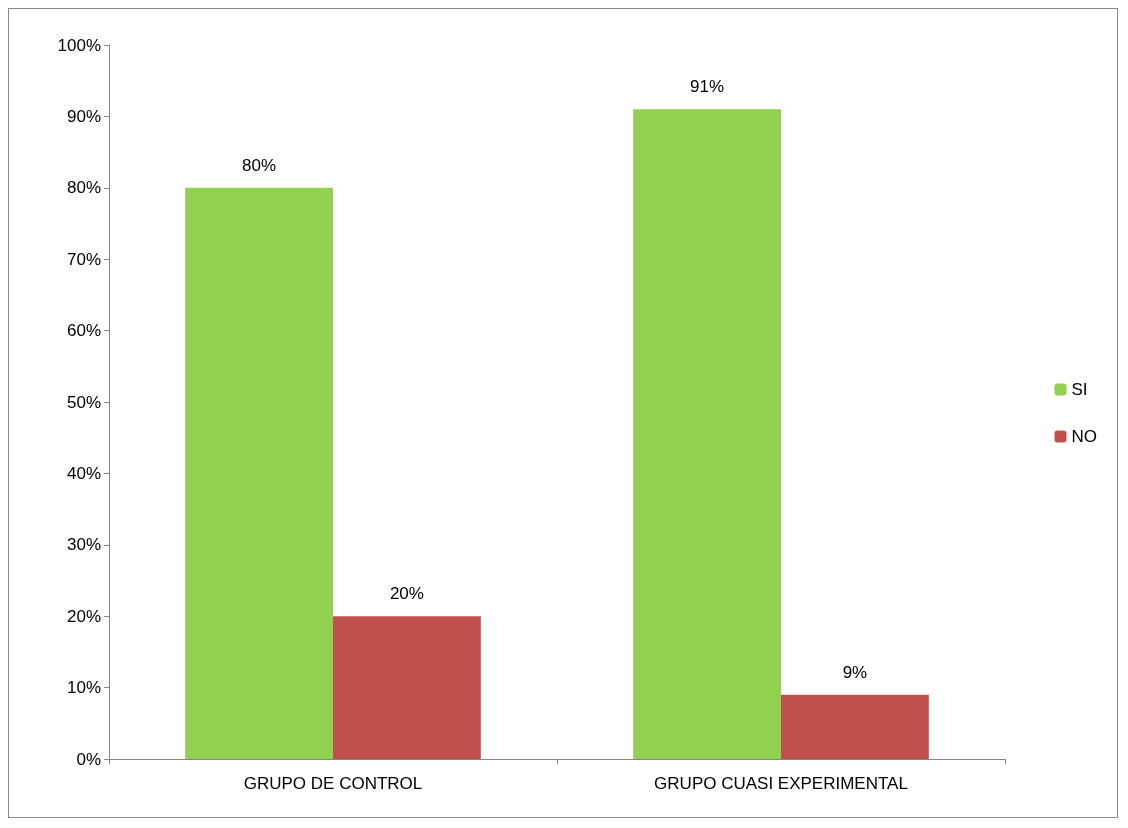 Image resolution: width=1128 pixels, height=828 pixels. Describe the element at coordinates (1084, 436) in the screenshot. I see `legend-label: NO` at that location.